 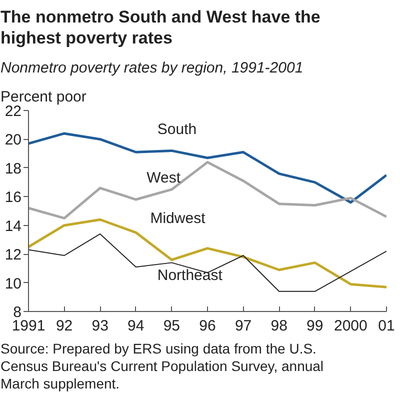 I want to click on x-tick-label: 97, so click(x=243, y=326).